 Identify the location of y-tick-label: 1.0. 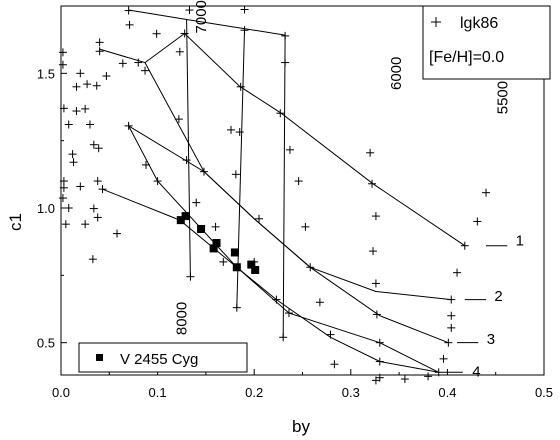
(46, 208).